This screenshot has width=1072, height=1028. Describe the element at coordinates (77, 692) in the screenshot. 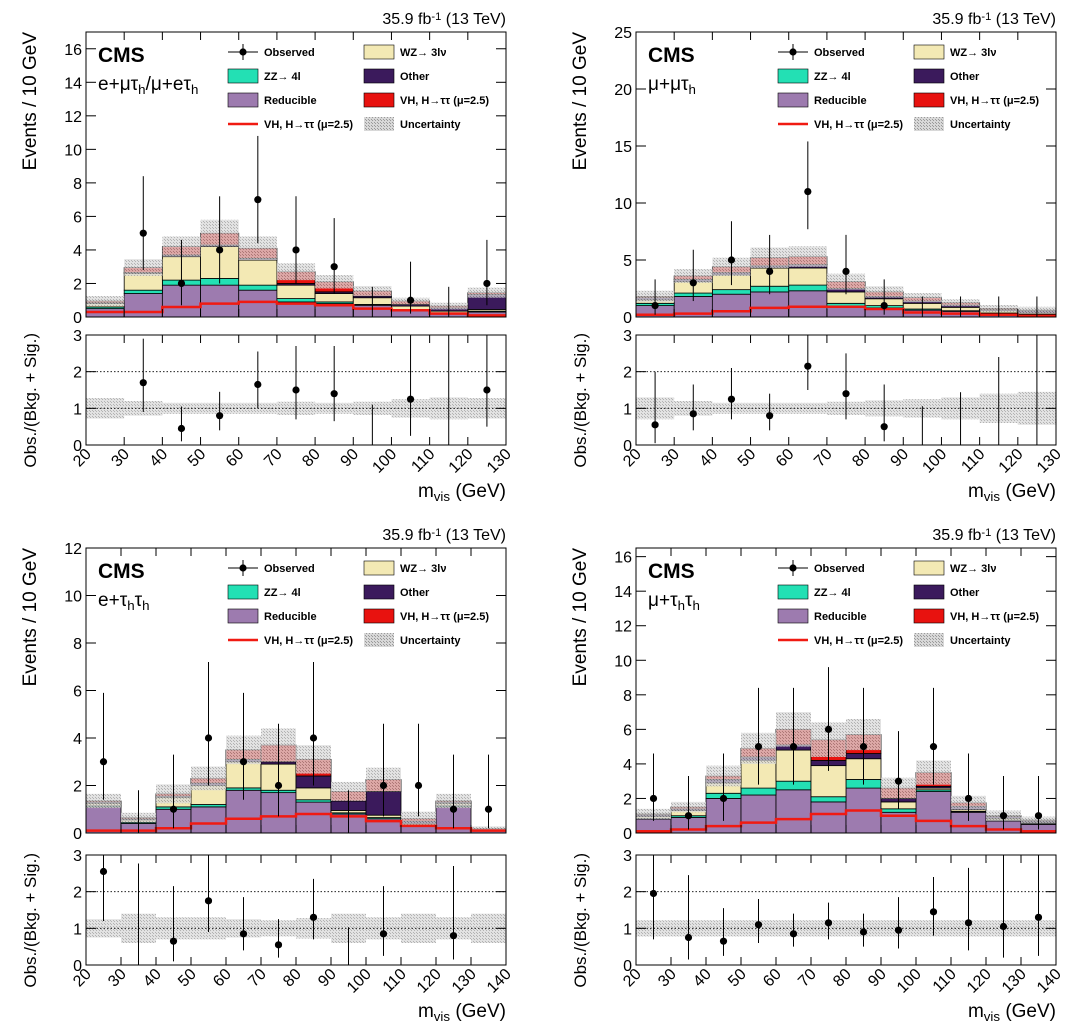

I see `y-tick-label: 6` at that location.